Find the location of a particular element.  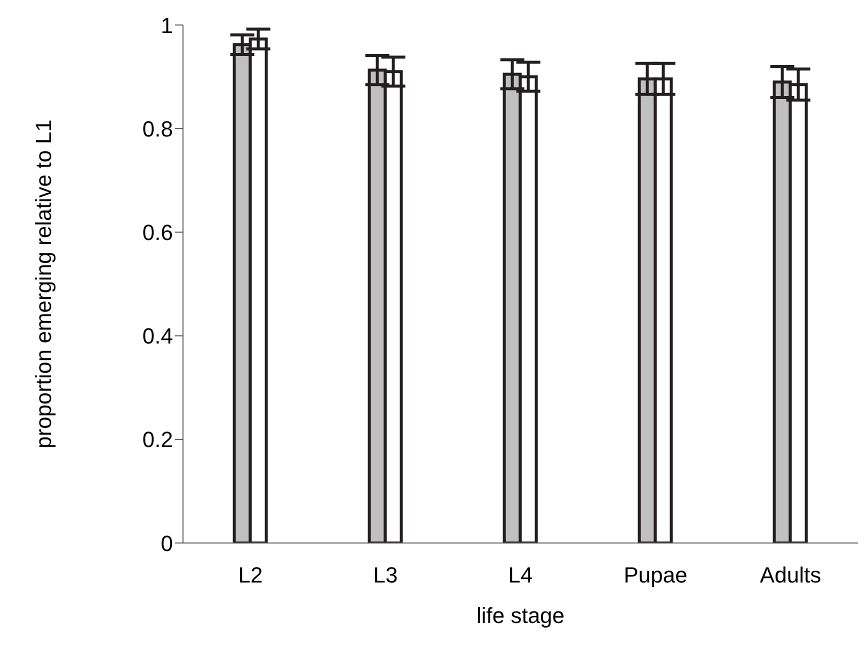

y-tick-label: 0.6 is located at coordinates (157, 233).